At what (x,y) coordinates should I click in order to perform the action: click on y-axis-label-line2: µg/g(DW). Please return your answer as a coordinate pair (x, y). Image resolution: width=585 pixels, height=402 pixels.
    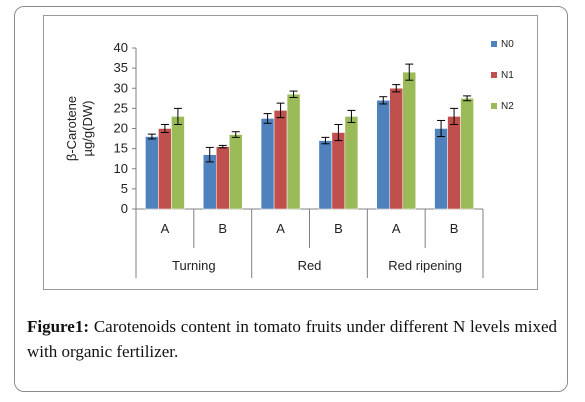
    Looking at the image, I should click on (87, 129).